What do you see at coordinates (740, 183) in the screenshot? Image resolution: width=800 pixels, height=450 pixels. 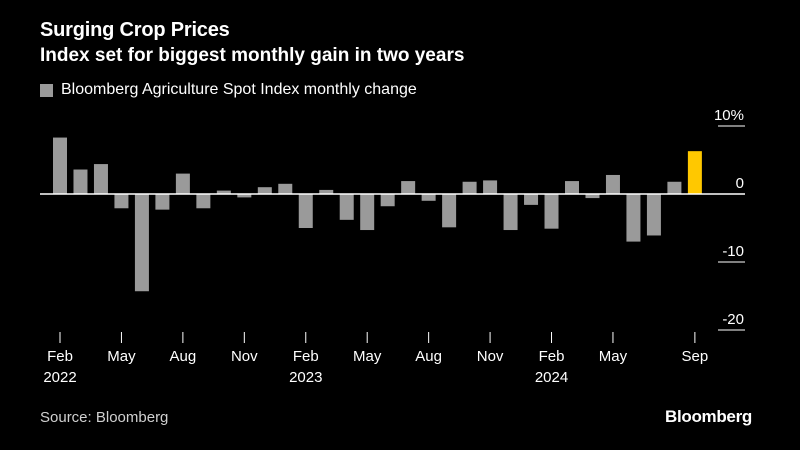 I see `y-tick-label: 0` at bounding box center [740, 183].